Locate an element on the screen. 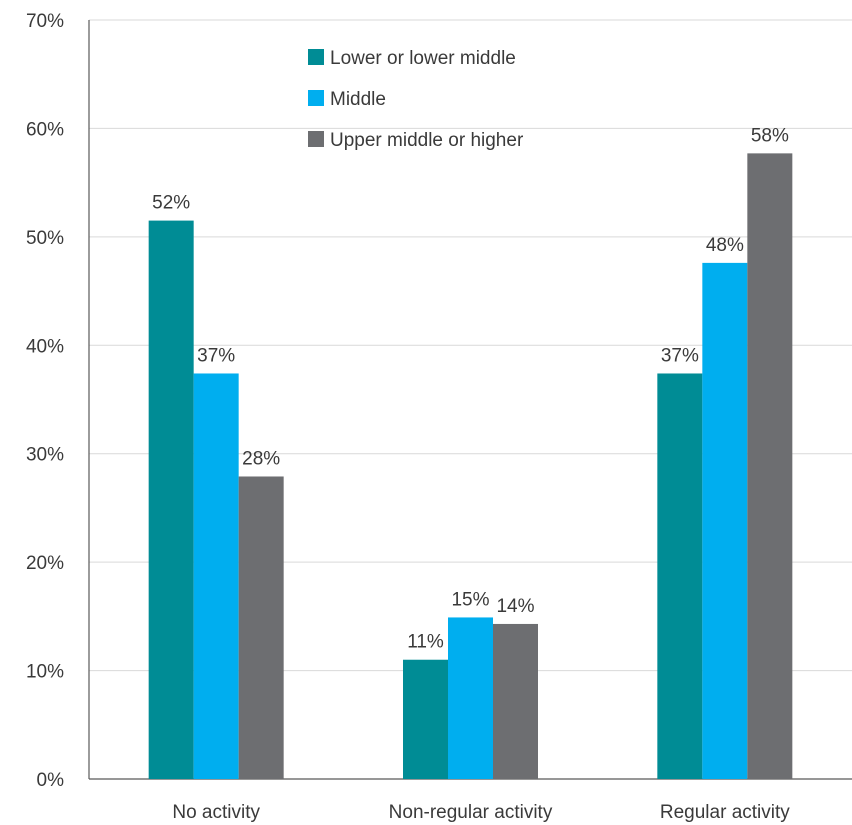  y-tick-label: 60% is located at coordinates (45, 129).